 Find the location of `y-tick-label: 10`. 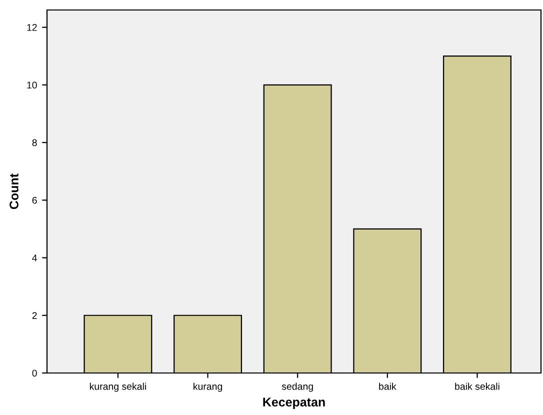

y-tick-label: 10 is located at coordinates (32, 85).